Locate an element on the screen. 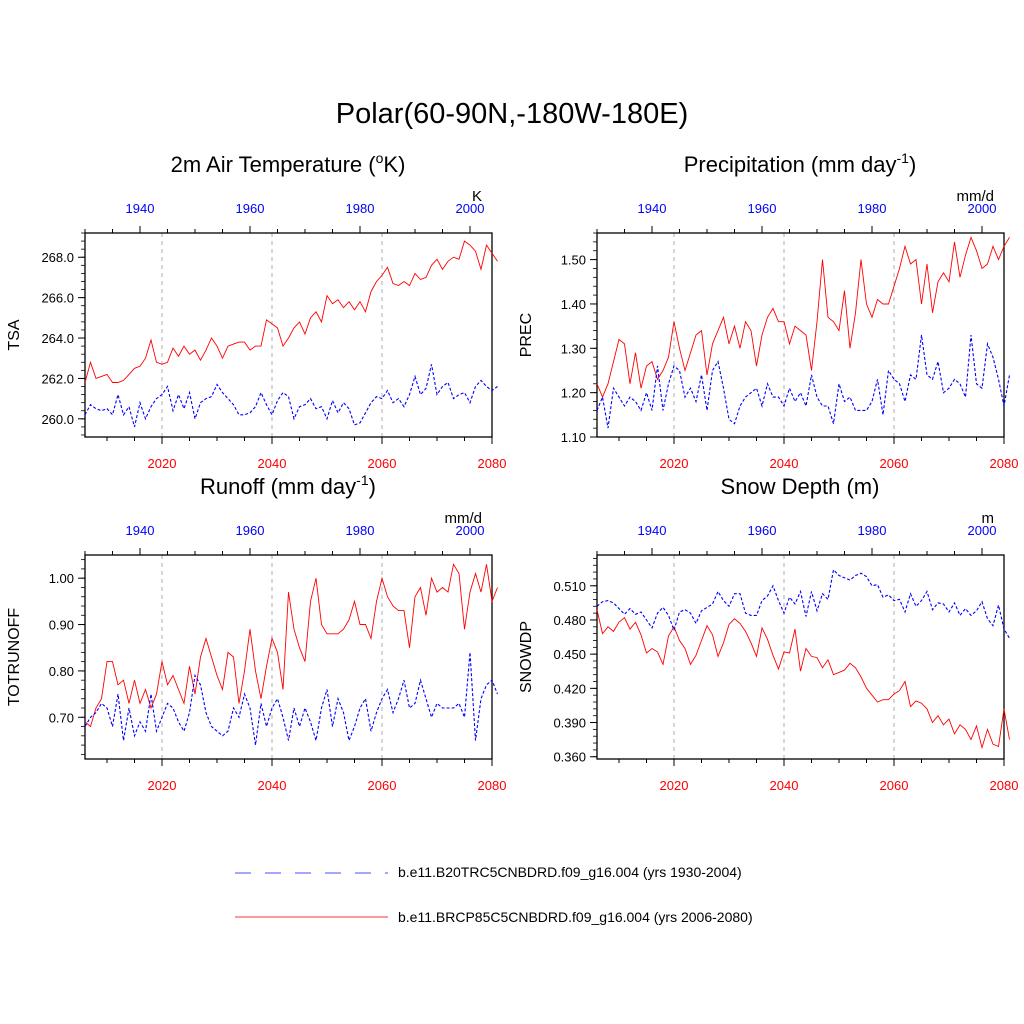 The image size is (1024, 1024). y-tick-label: 264.0 is located at coordinates (57, 338).